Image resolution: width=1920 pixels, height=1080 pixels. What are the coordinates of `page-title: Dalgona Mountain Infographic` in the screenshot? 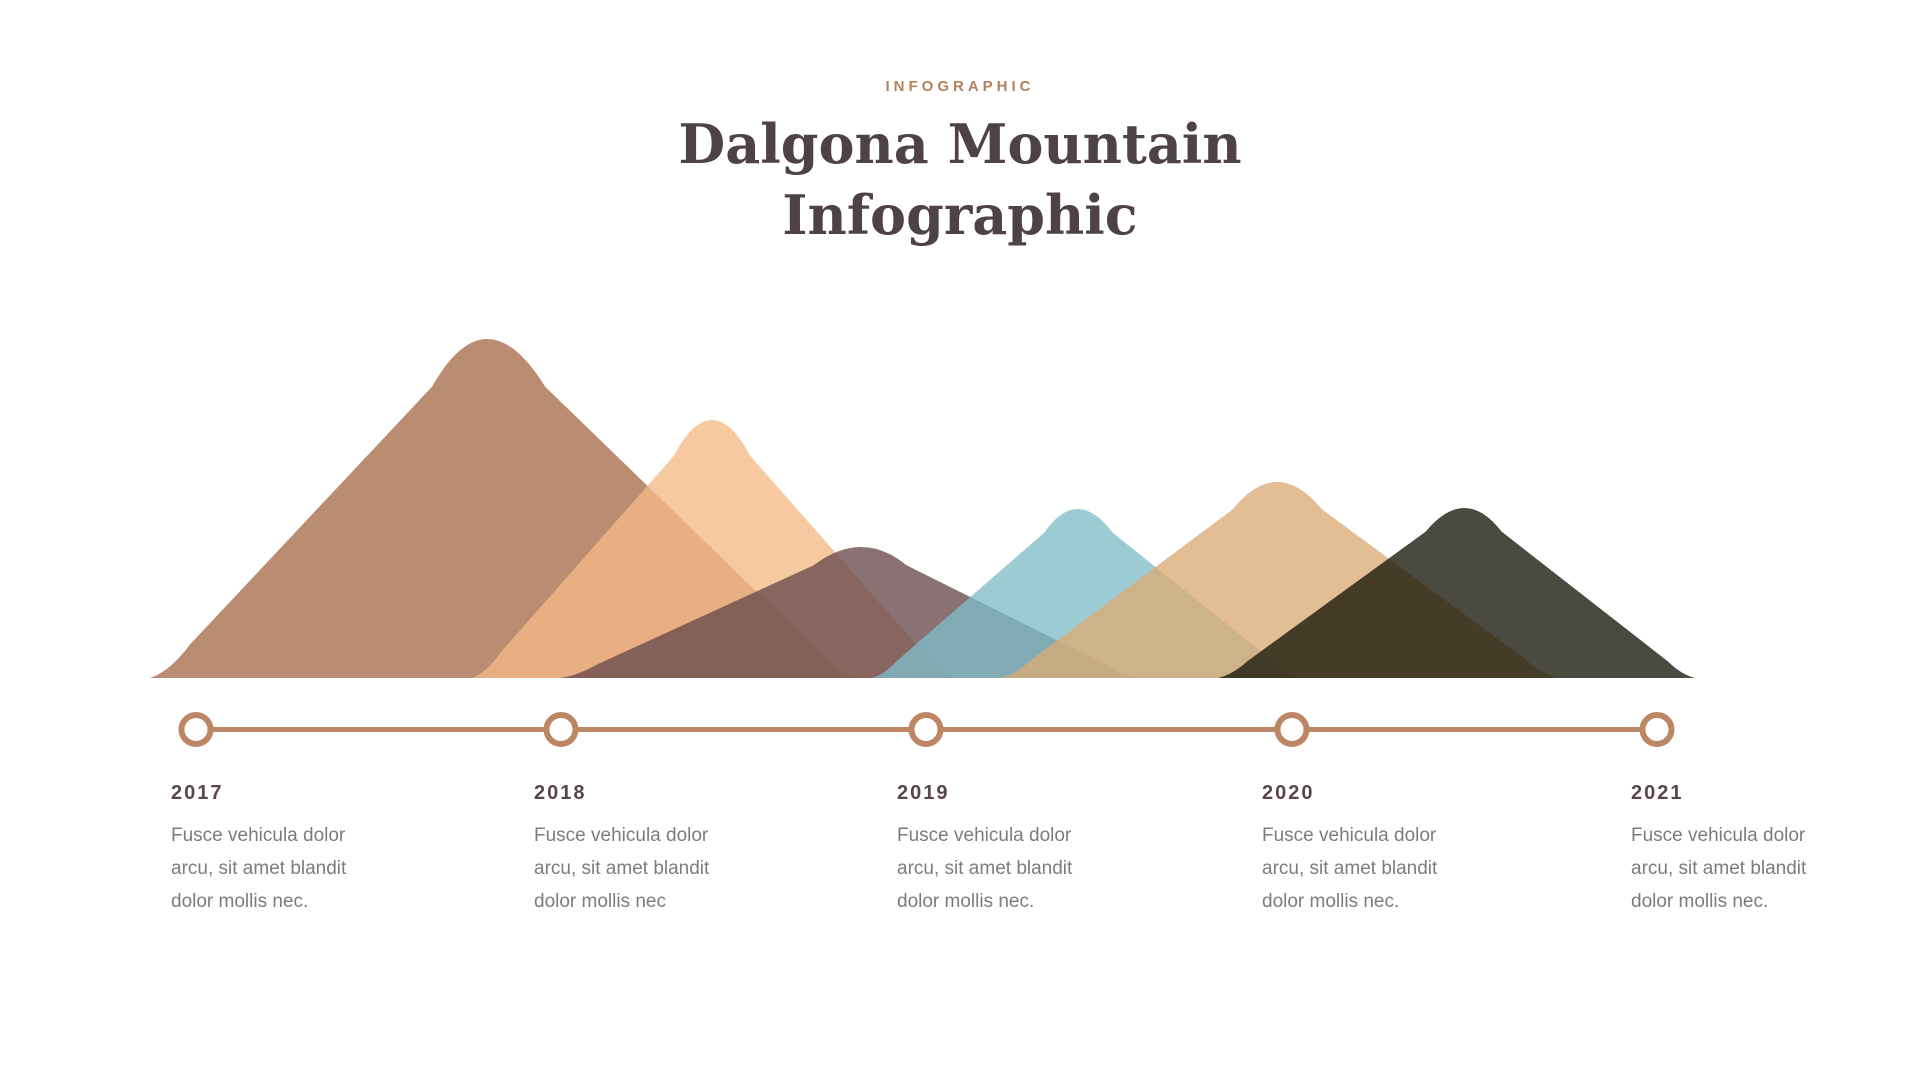 It's located at (960, 179).